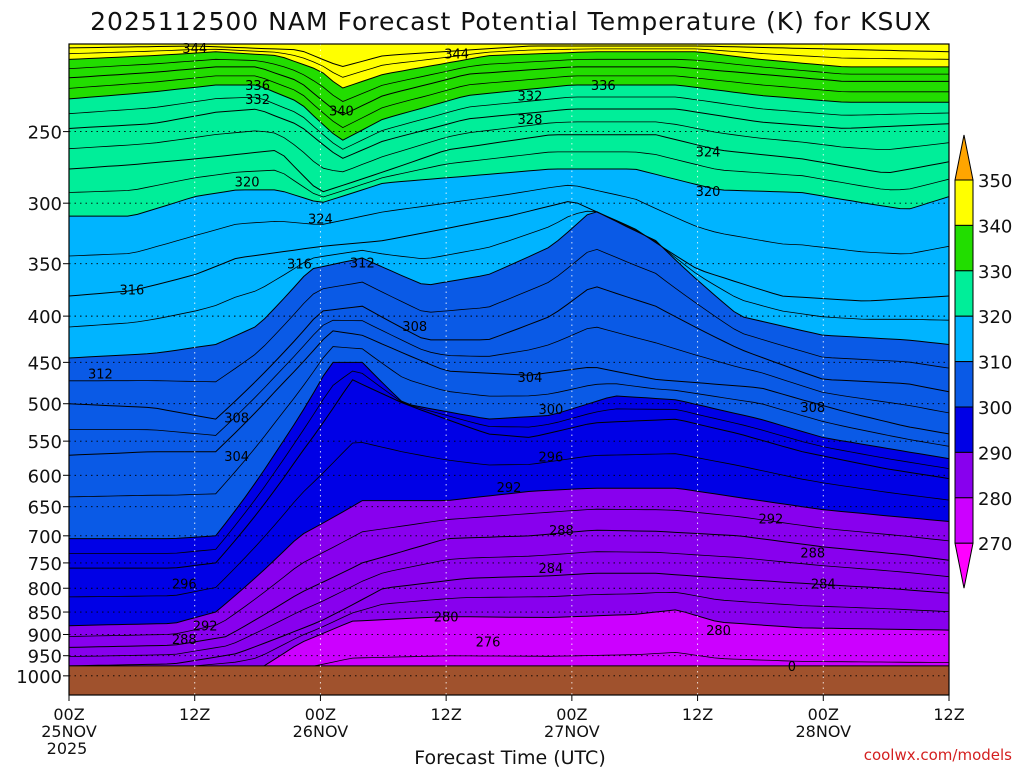 This screenshot has height=768, width=1024. Describe the element at coordinates (45, 363) in the screenshot. I see `y-tick-label-450: 450` at that location.